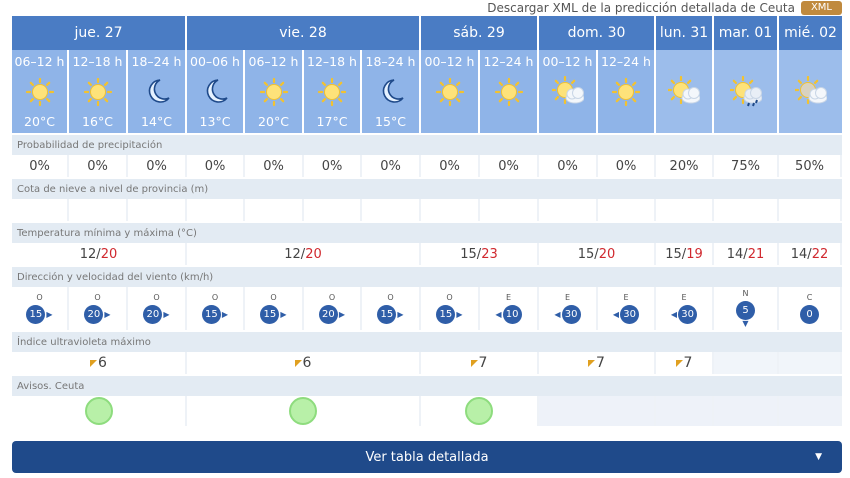 The width and height of the screenshot is (850, 478). Describe the element at coordinates (332, 92) in the screenshot. I see `sun-icon` at that location.